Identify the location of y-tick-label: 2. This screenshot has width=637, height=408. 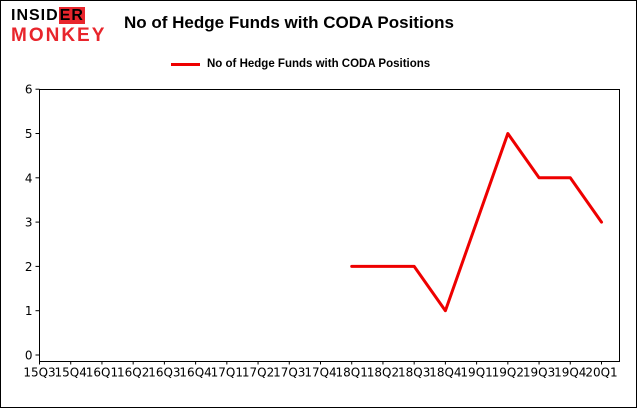
(29, 267).